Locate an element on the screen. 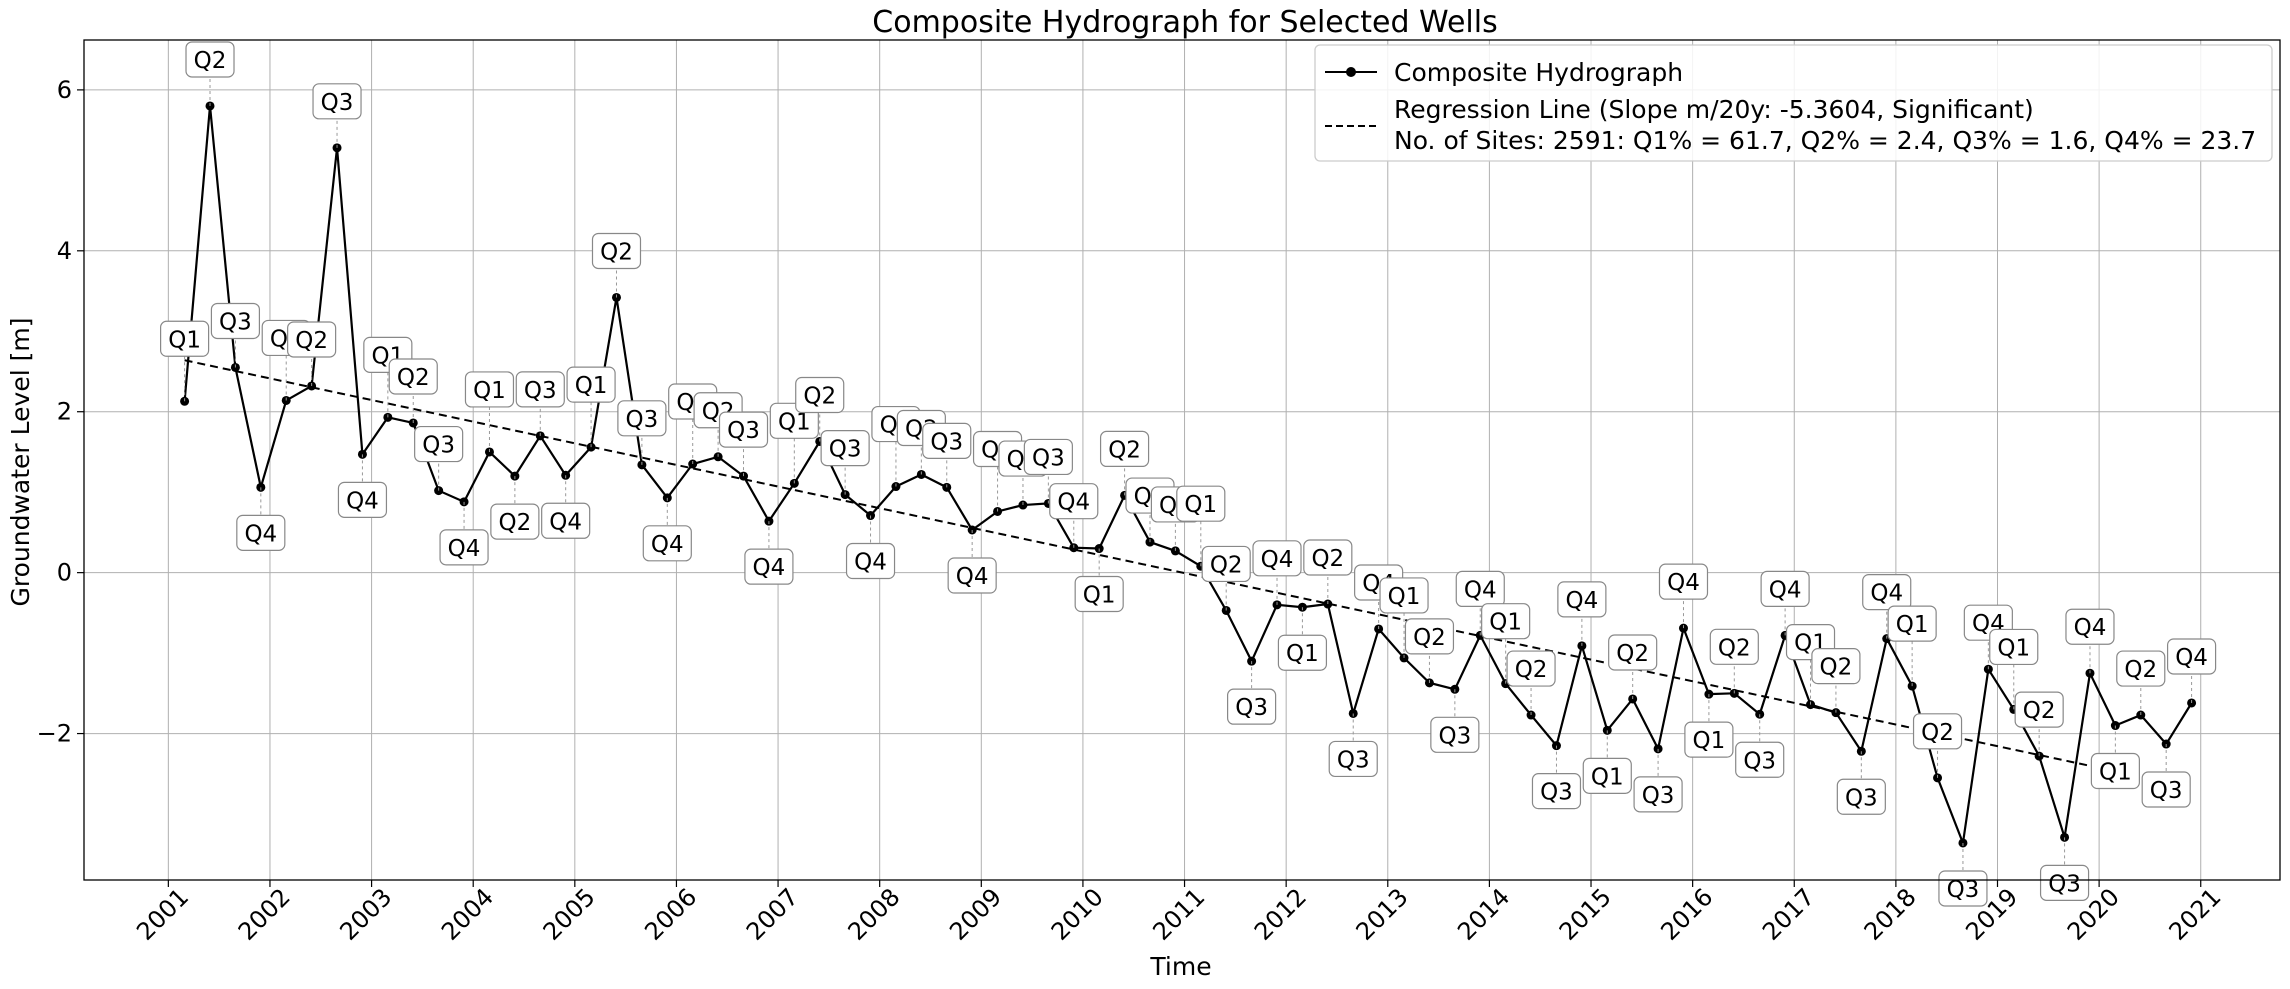 This screenshot has height=989, width=2290. y-tick-label: −2 is located at coordinates (54, 734).